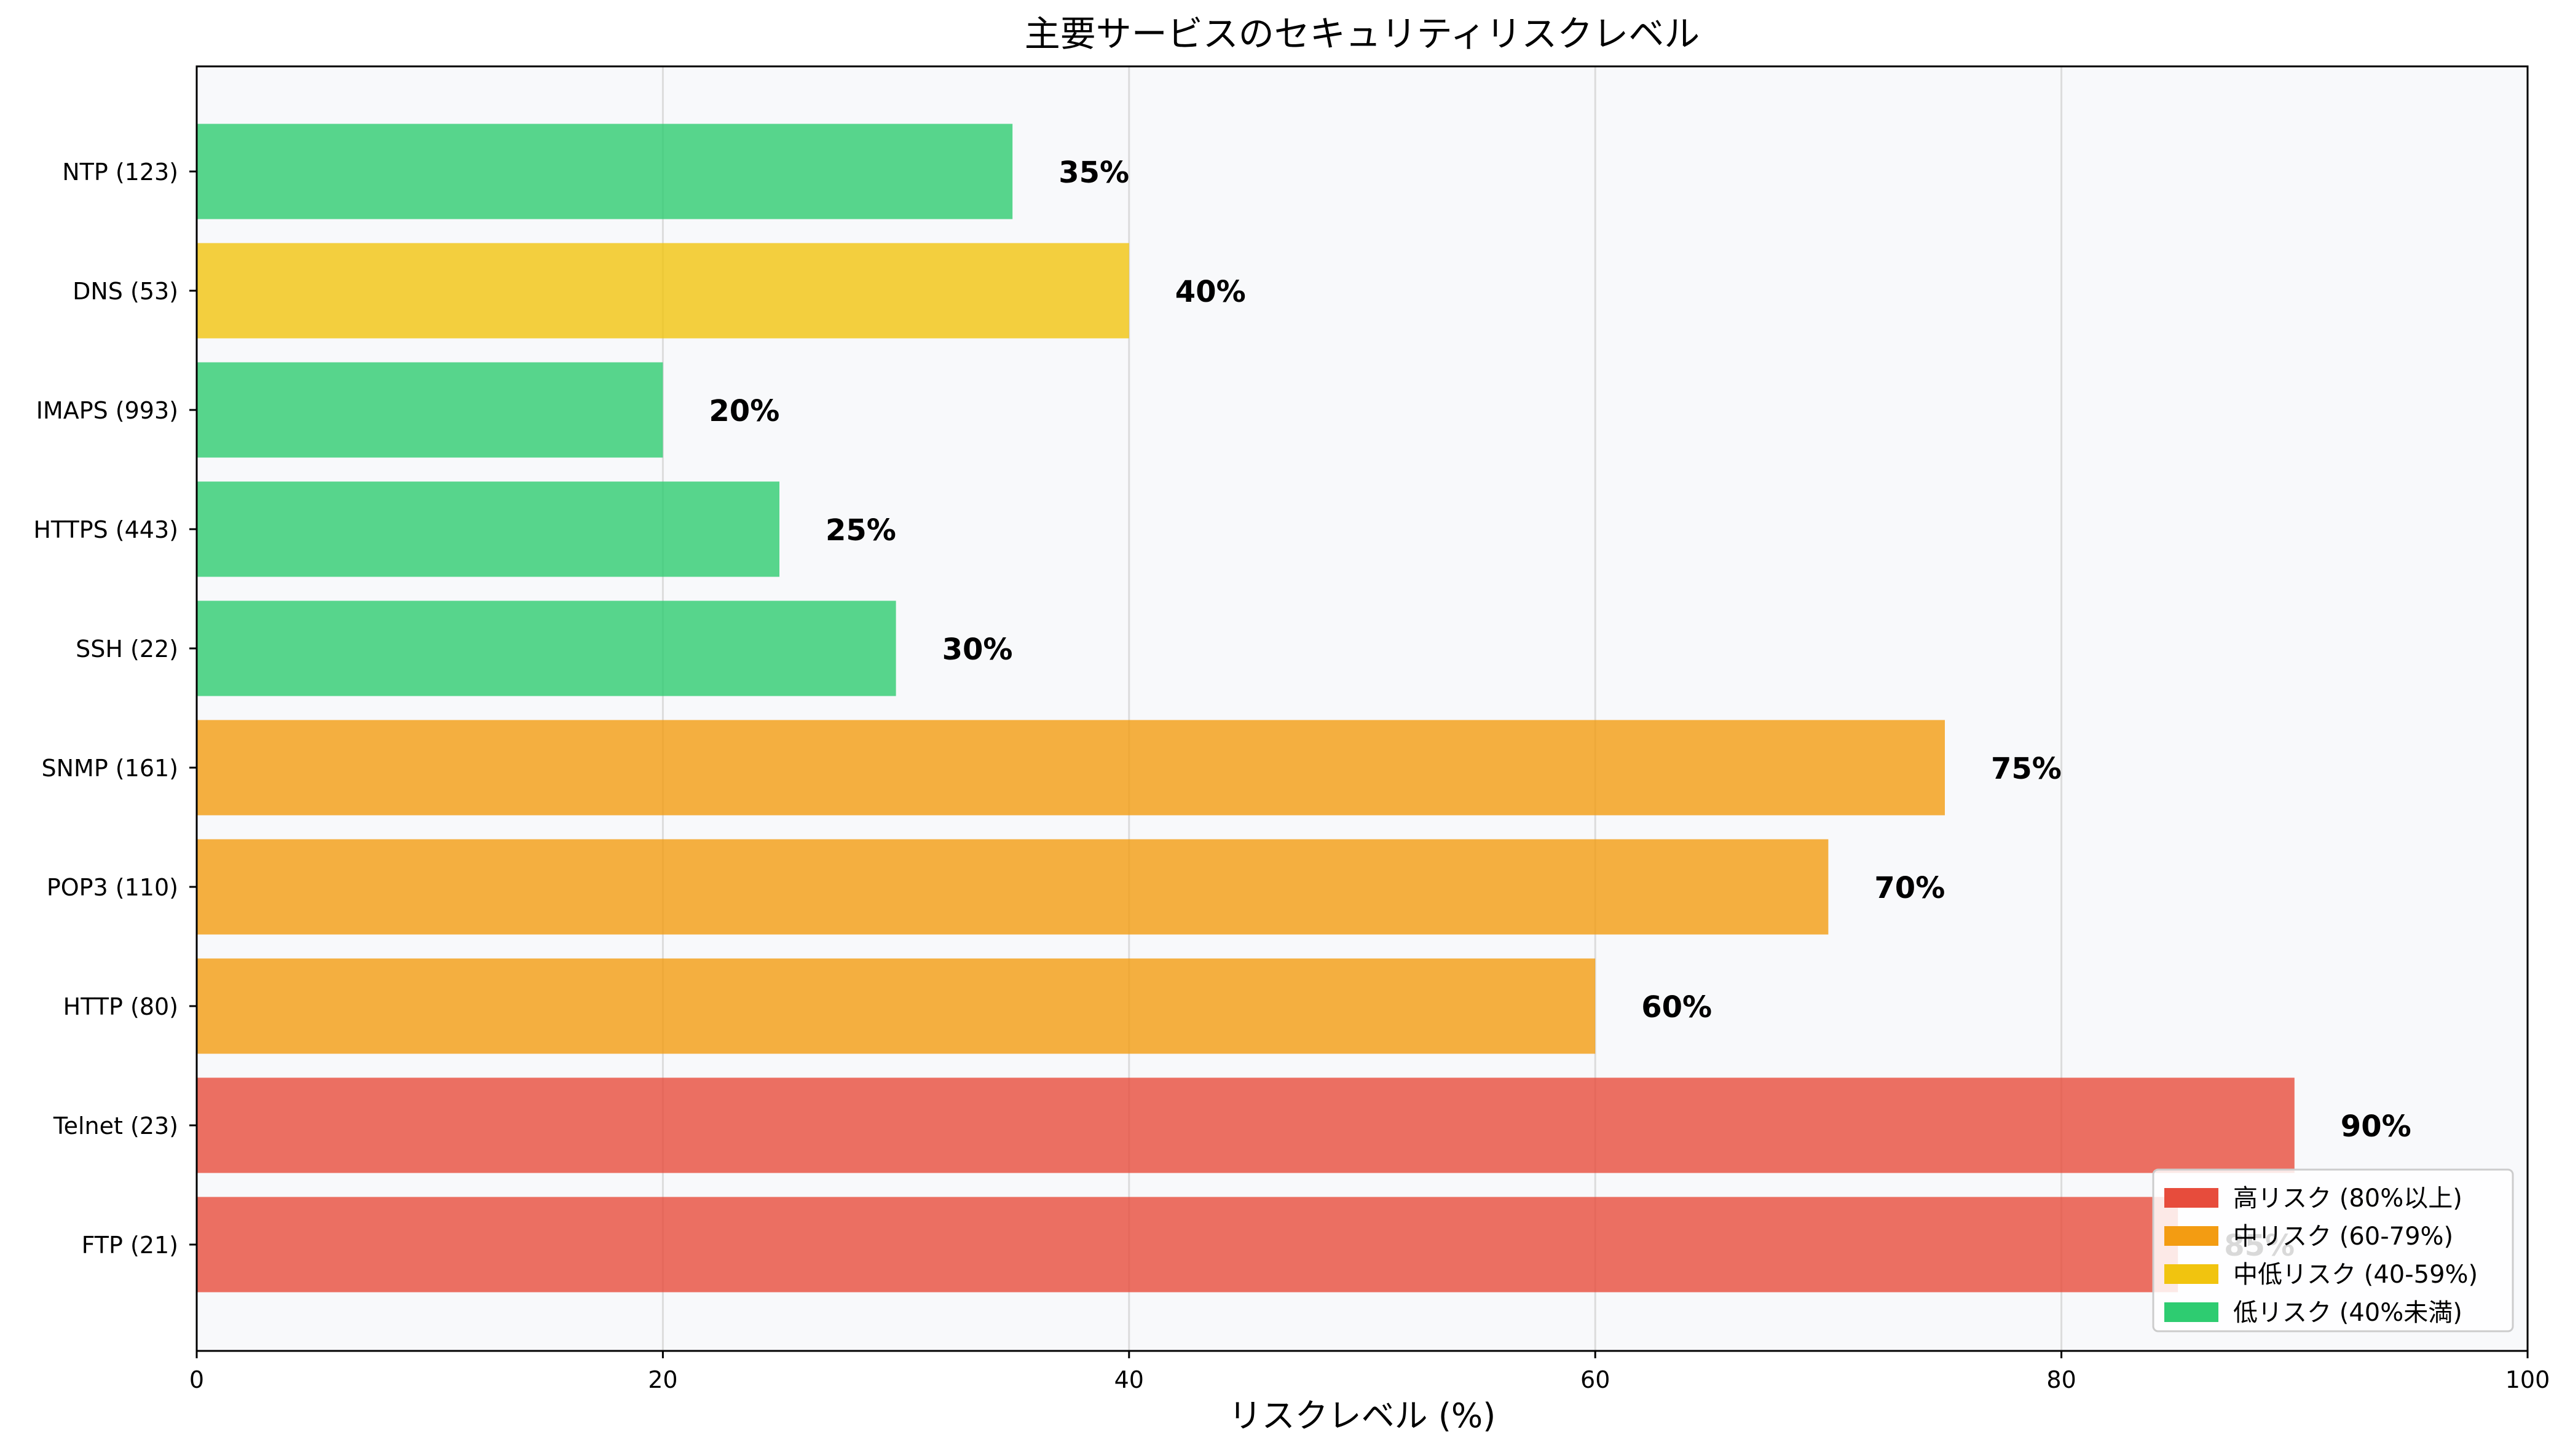 The width and height of the screenshot is (2562, 1456). Describe the element at coordinates (127, 649) in the screenshot. I see `y-tick-label-6: SSH (22)` at that location.